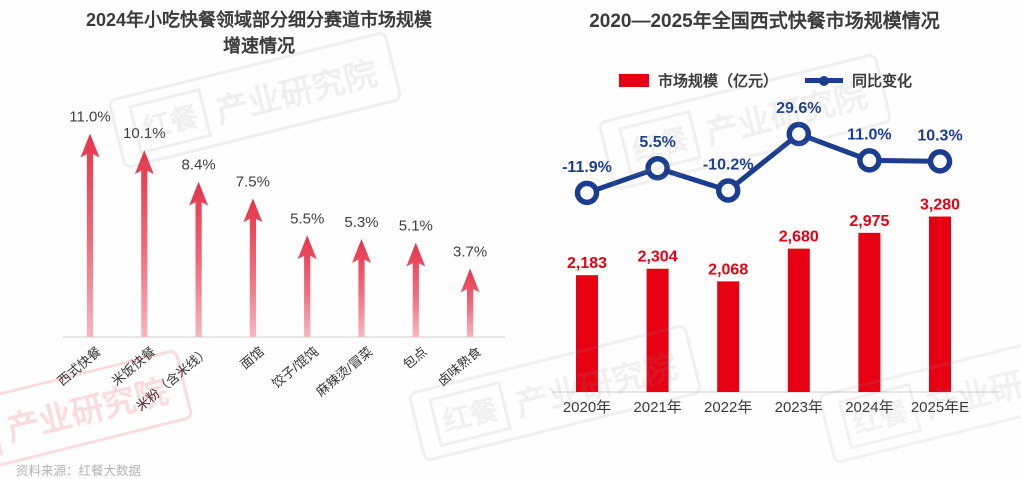  I want to click on x-axis-label: 2020年, so click(587, 407).